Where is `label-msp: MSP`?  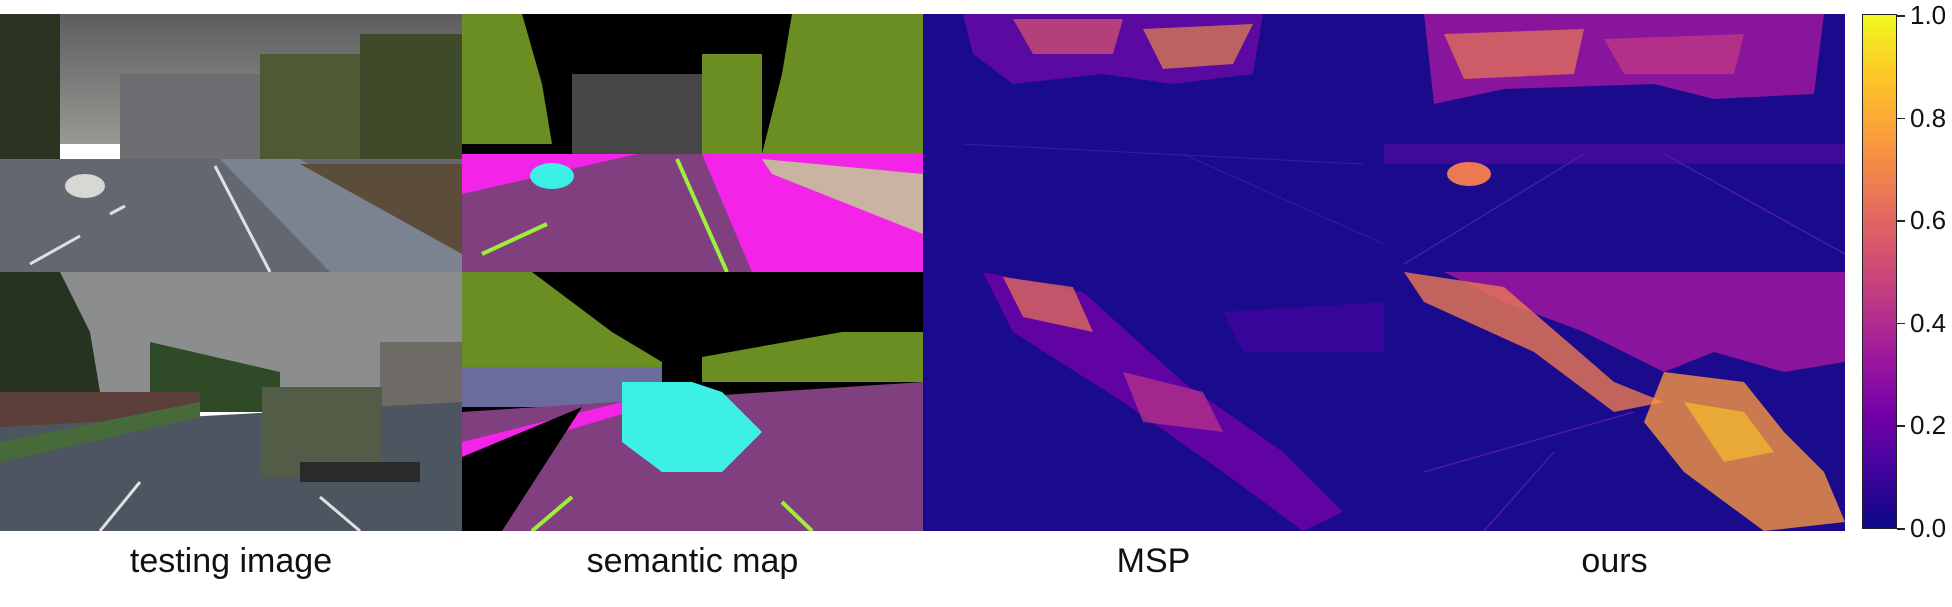
label-msp: MSP is located at coordinates (1153, 561).